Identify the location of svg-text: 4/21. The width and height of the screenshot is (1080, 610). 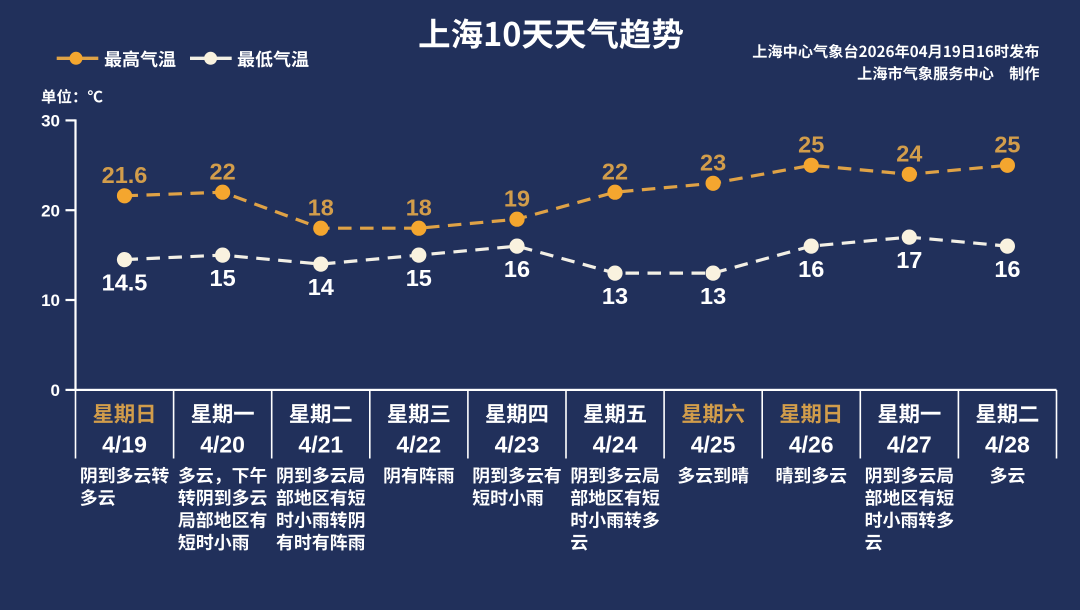
(320, 444).